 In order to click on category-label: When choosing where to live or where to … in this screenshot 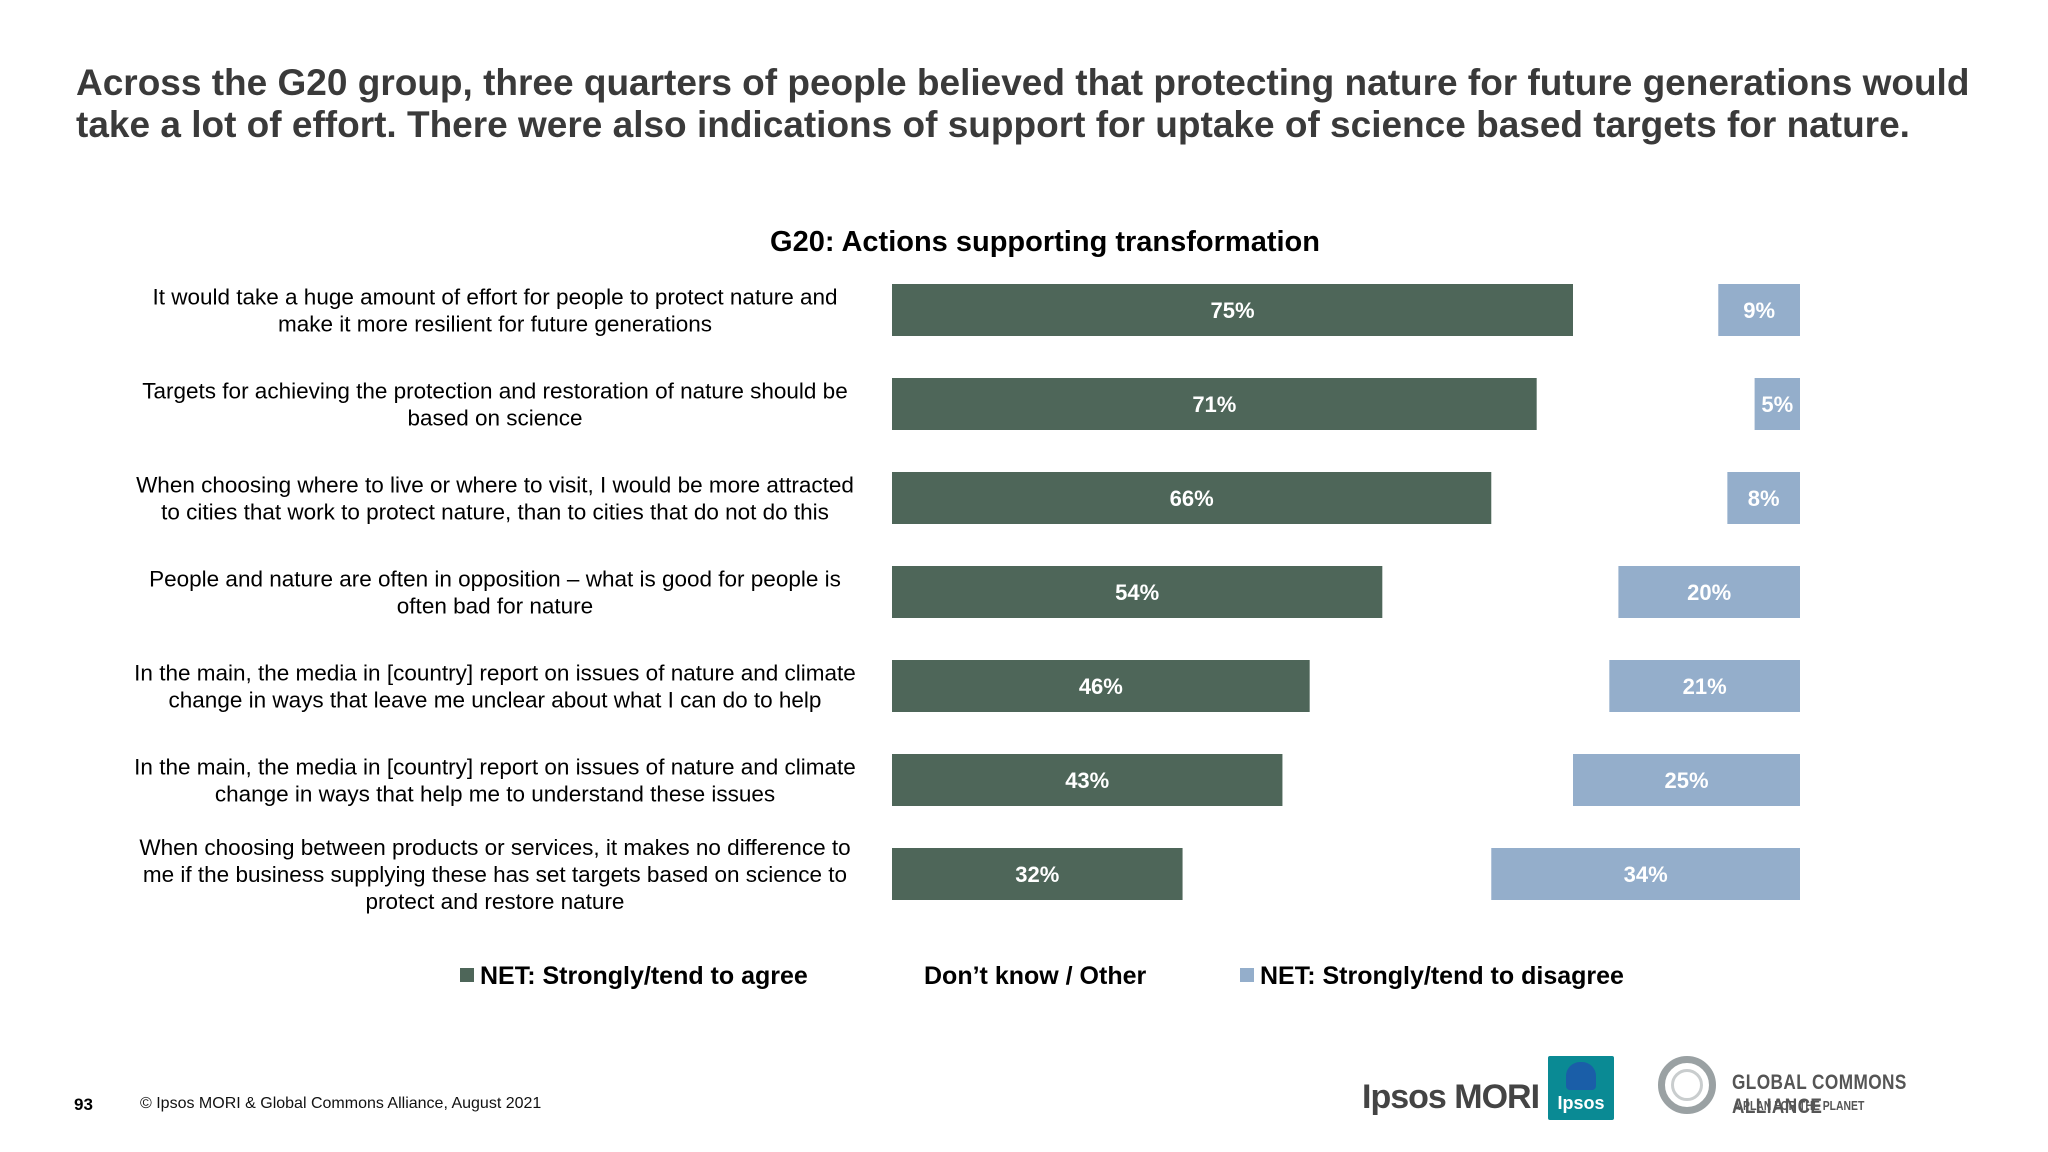, I will do `click(495, 499)`.